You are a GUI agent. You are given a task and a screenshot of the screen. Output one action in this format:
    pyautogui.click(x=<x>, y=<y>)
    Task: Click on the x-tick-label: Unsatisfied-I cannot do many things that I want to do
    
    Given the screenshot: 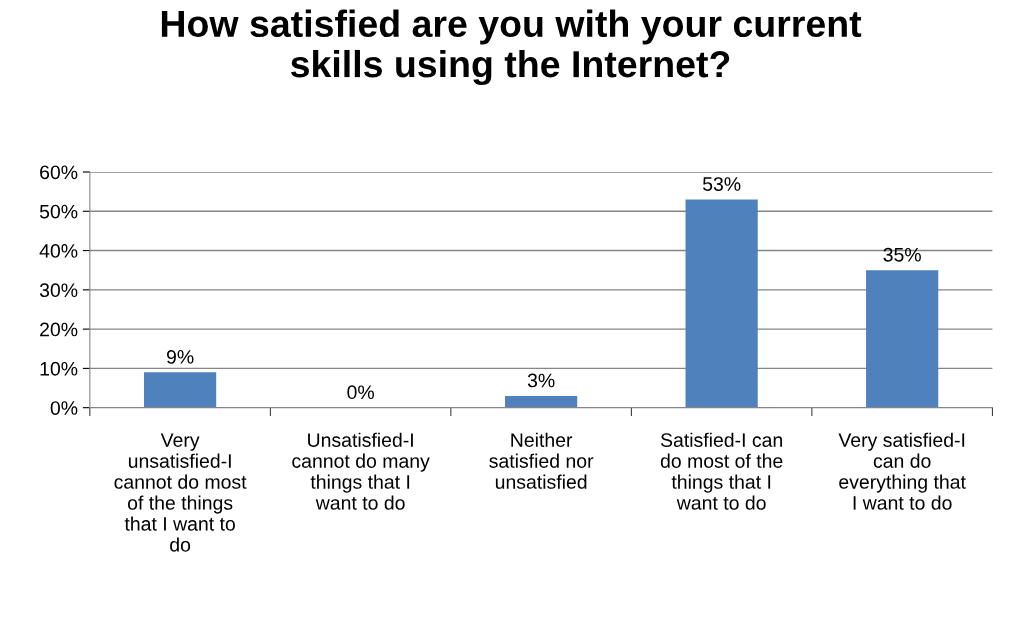 What is the action you would take?
    pyautogui.click(x=361, y=471)
    